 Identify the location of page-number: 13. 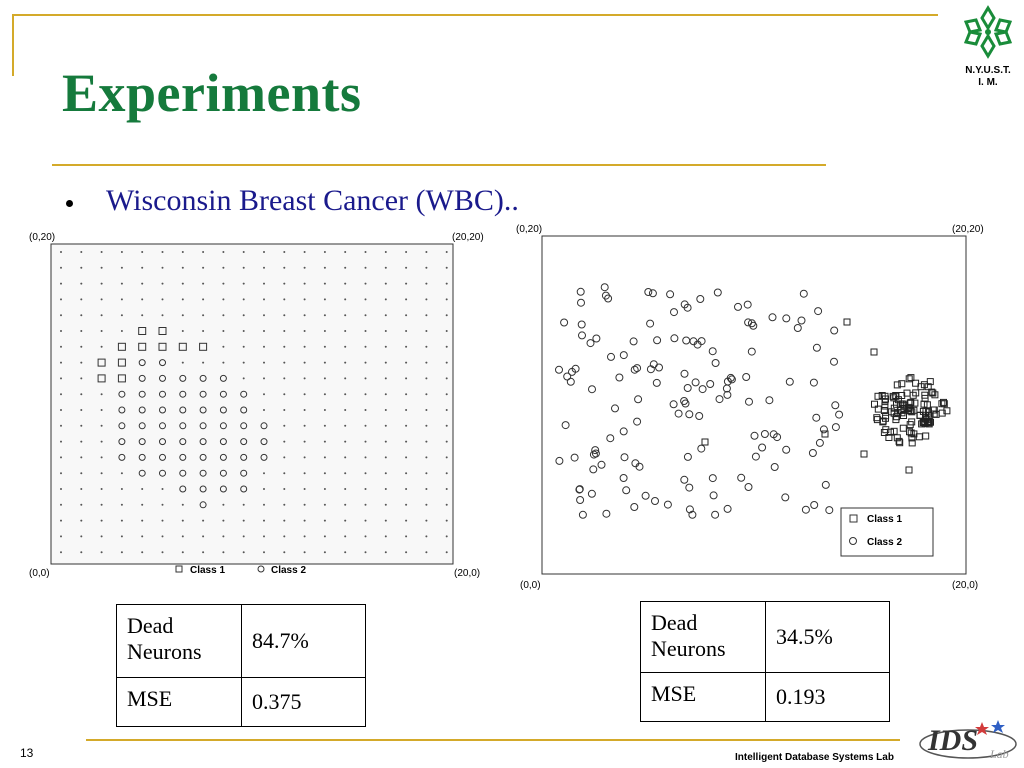
(27, 753).